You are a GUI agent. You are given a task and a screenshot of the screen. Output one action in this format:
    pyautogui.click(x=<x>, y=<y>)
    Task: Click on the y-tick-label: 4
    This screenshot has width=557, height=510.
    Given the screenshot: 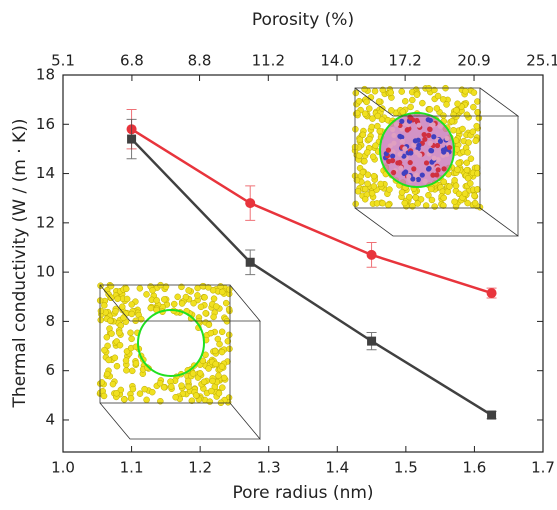 What is the action you would take?
    pyautogui.click(x=50, y=419)
    